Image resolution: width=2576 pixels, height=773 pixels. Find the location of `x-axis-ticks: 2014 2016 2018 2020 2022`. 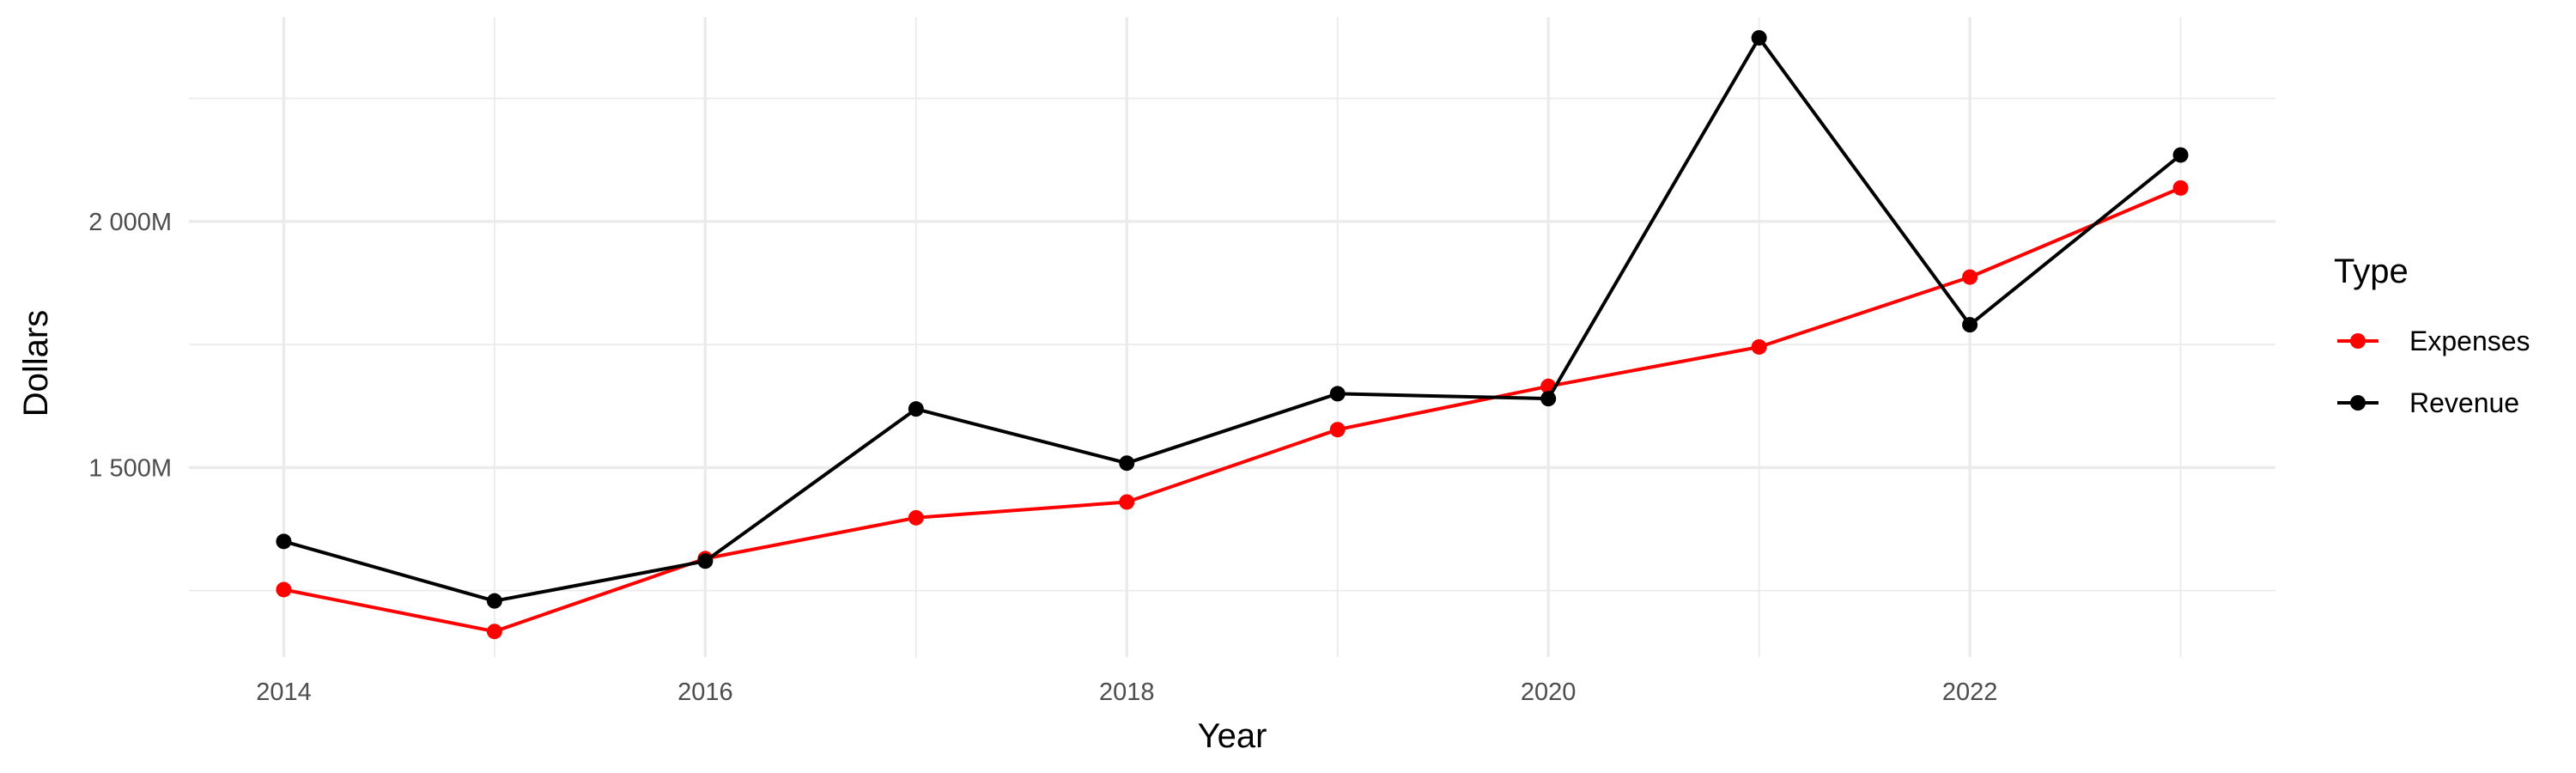

x-axis-ticks: 2014 2016 2018 2020 2022 is located at coordinates (1126, 692).